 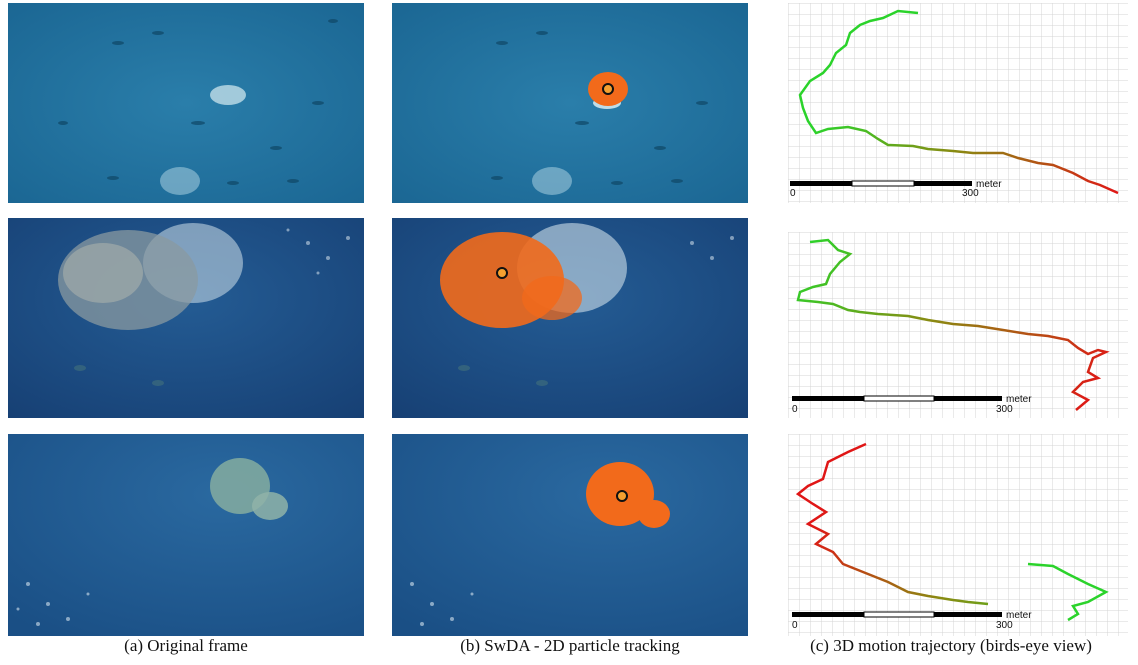 I want to click on caption-original-frame: (a) Original frame, so click(x=186, y=645).